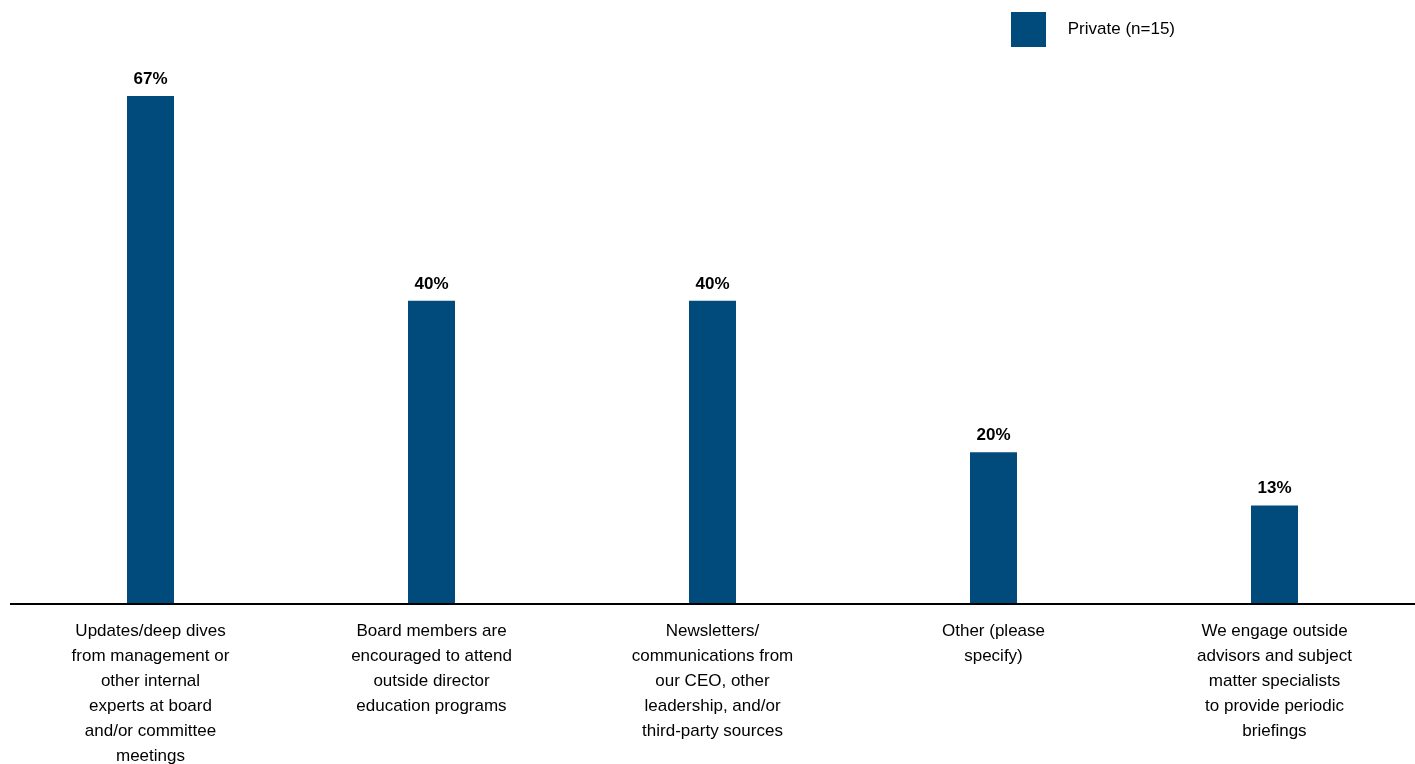  What do you see at coordinates (993, 643) in the screenshot?
I see `x-tick-label: Other (please specify)` at bounding box center [993, 643].